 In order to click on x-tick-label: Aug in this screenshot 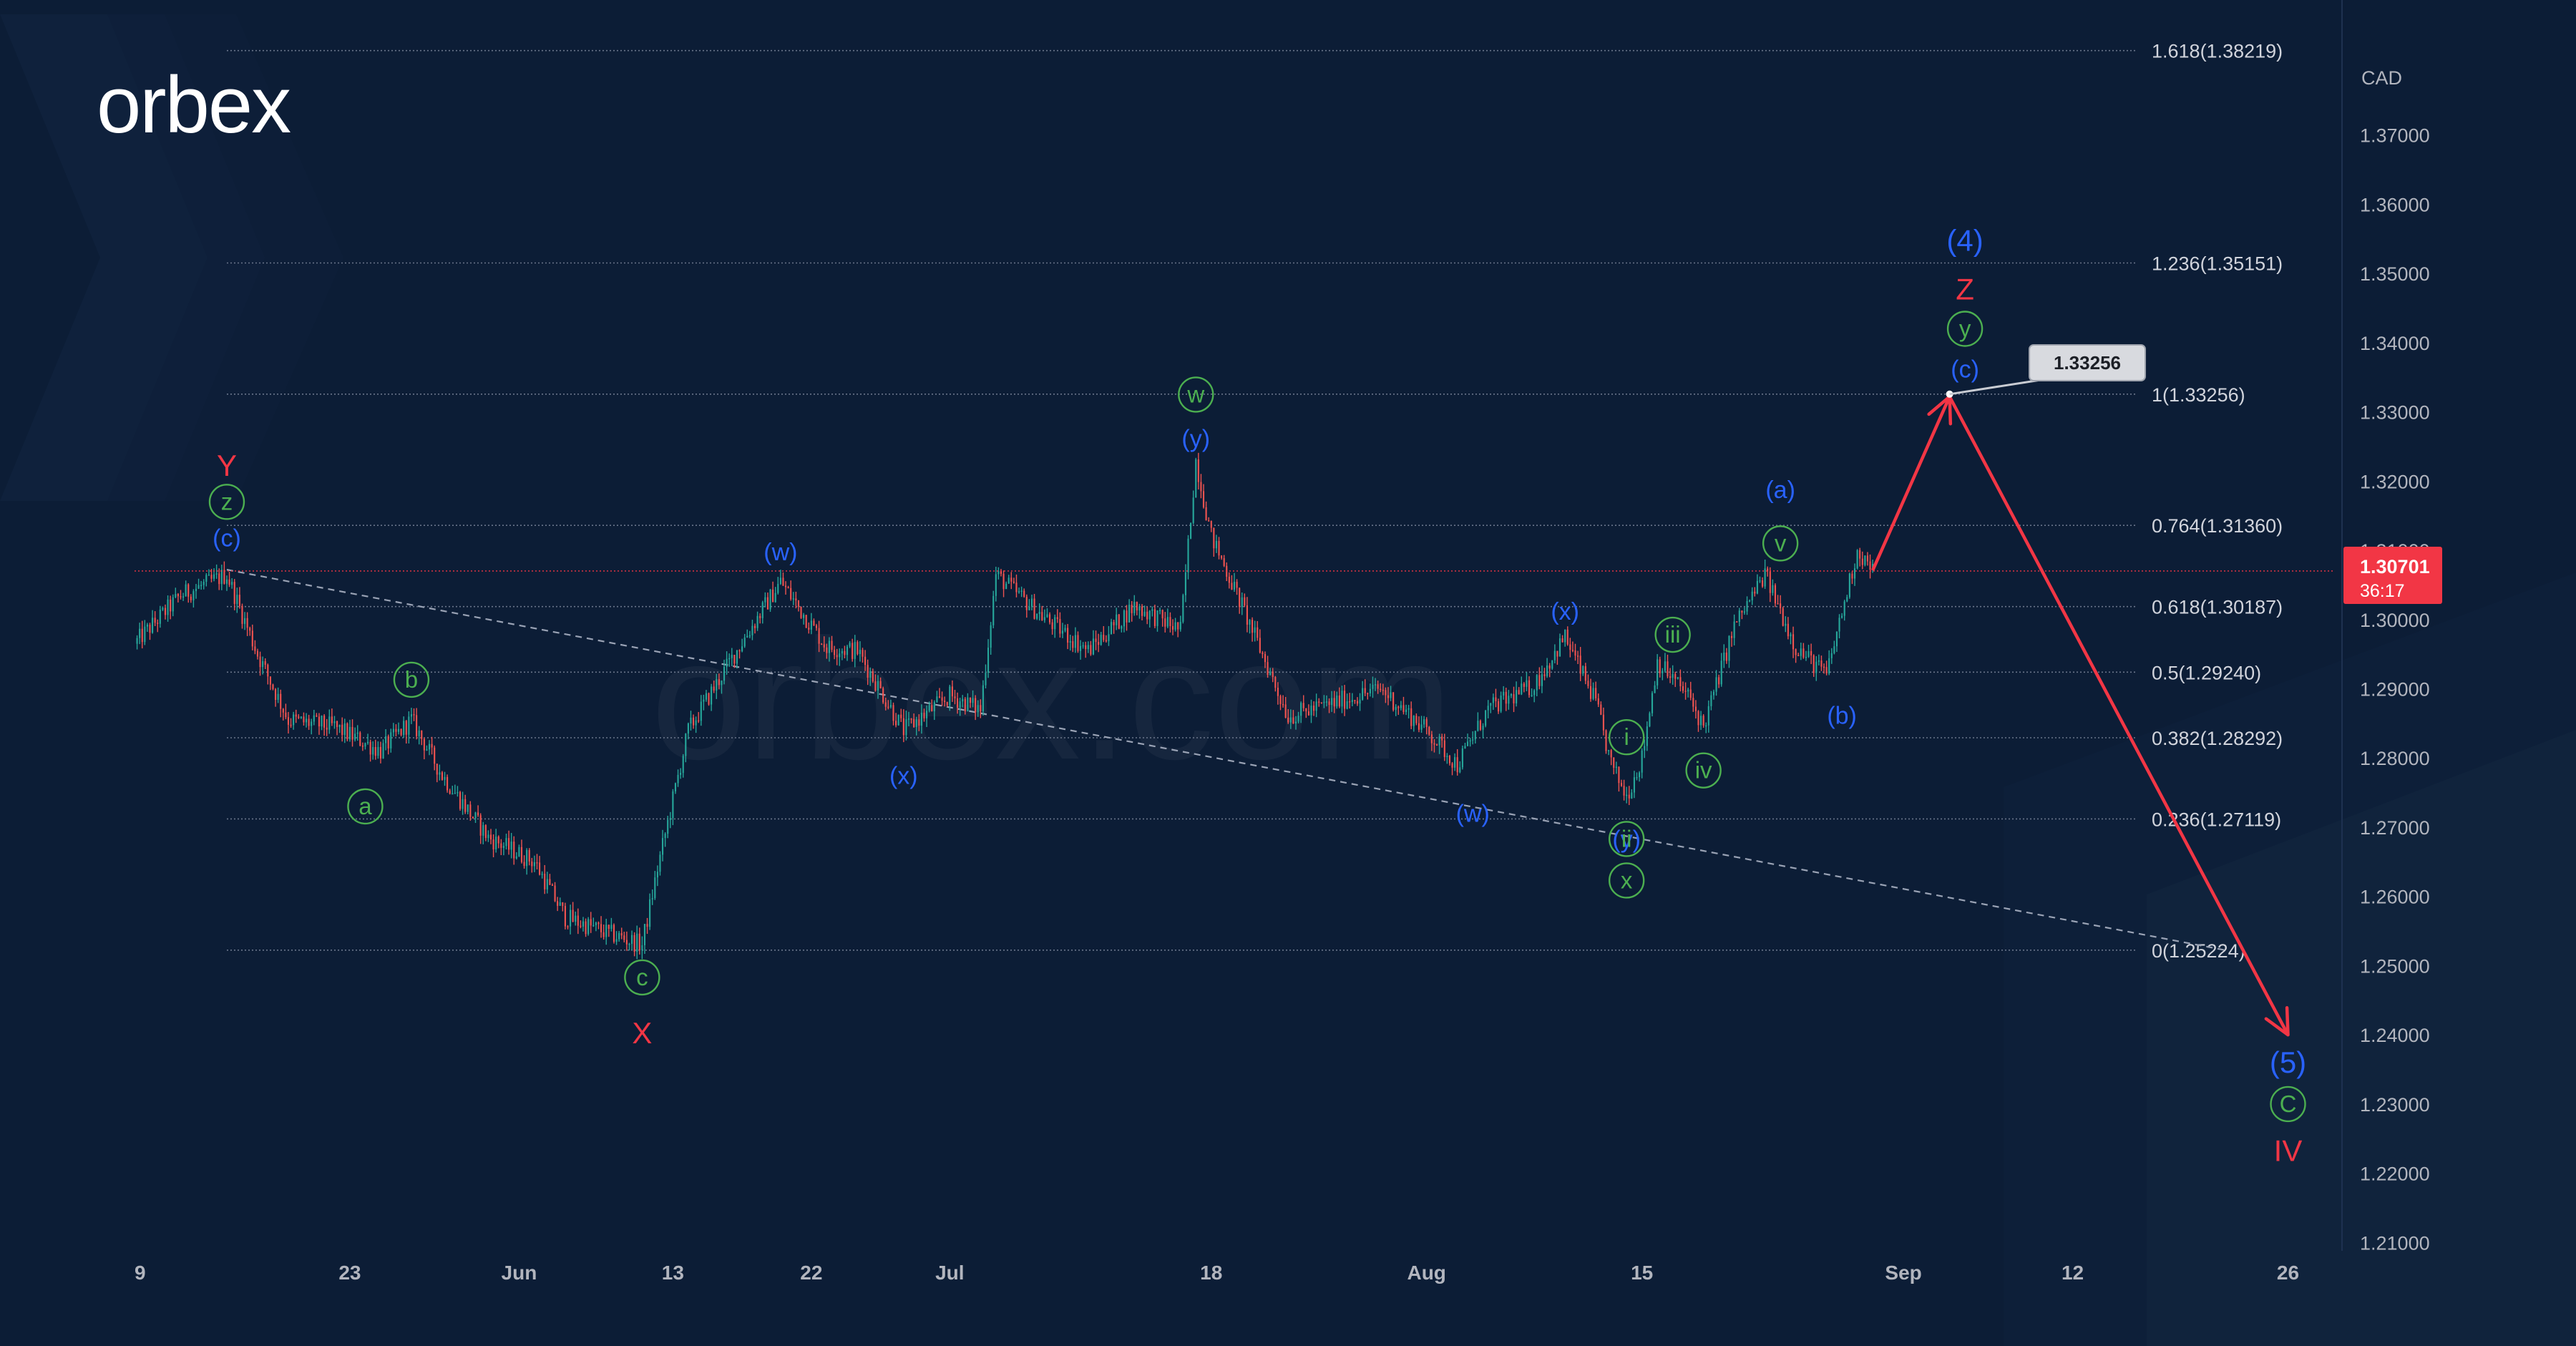, I will do `click(1426, 1273)`.